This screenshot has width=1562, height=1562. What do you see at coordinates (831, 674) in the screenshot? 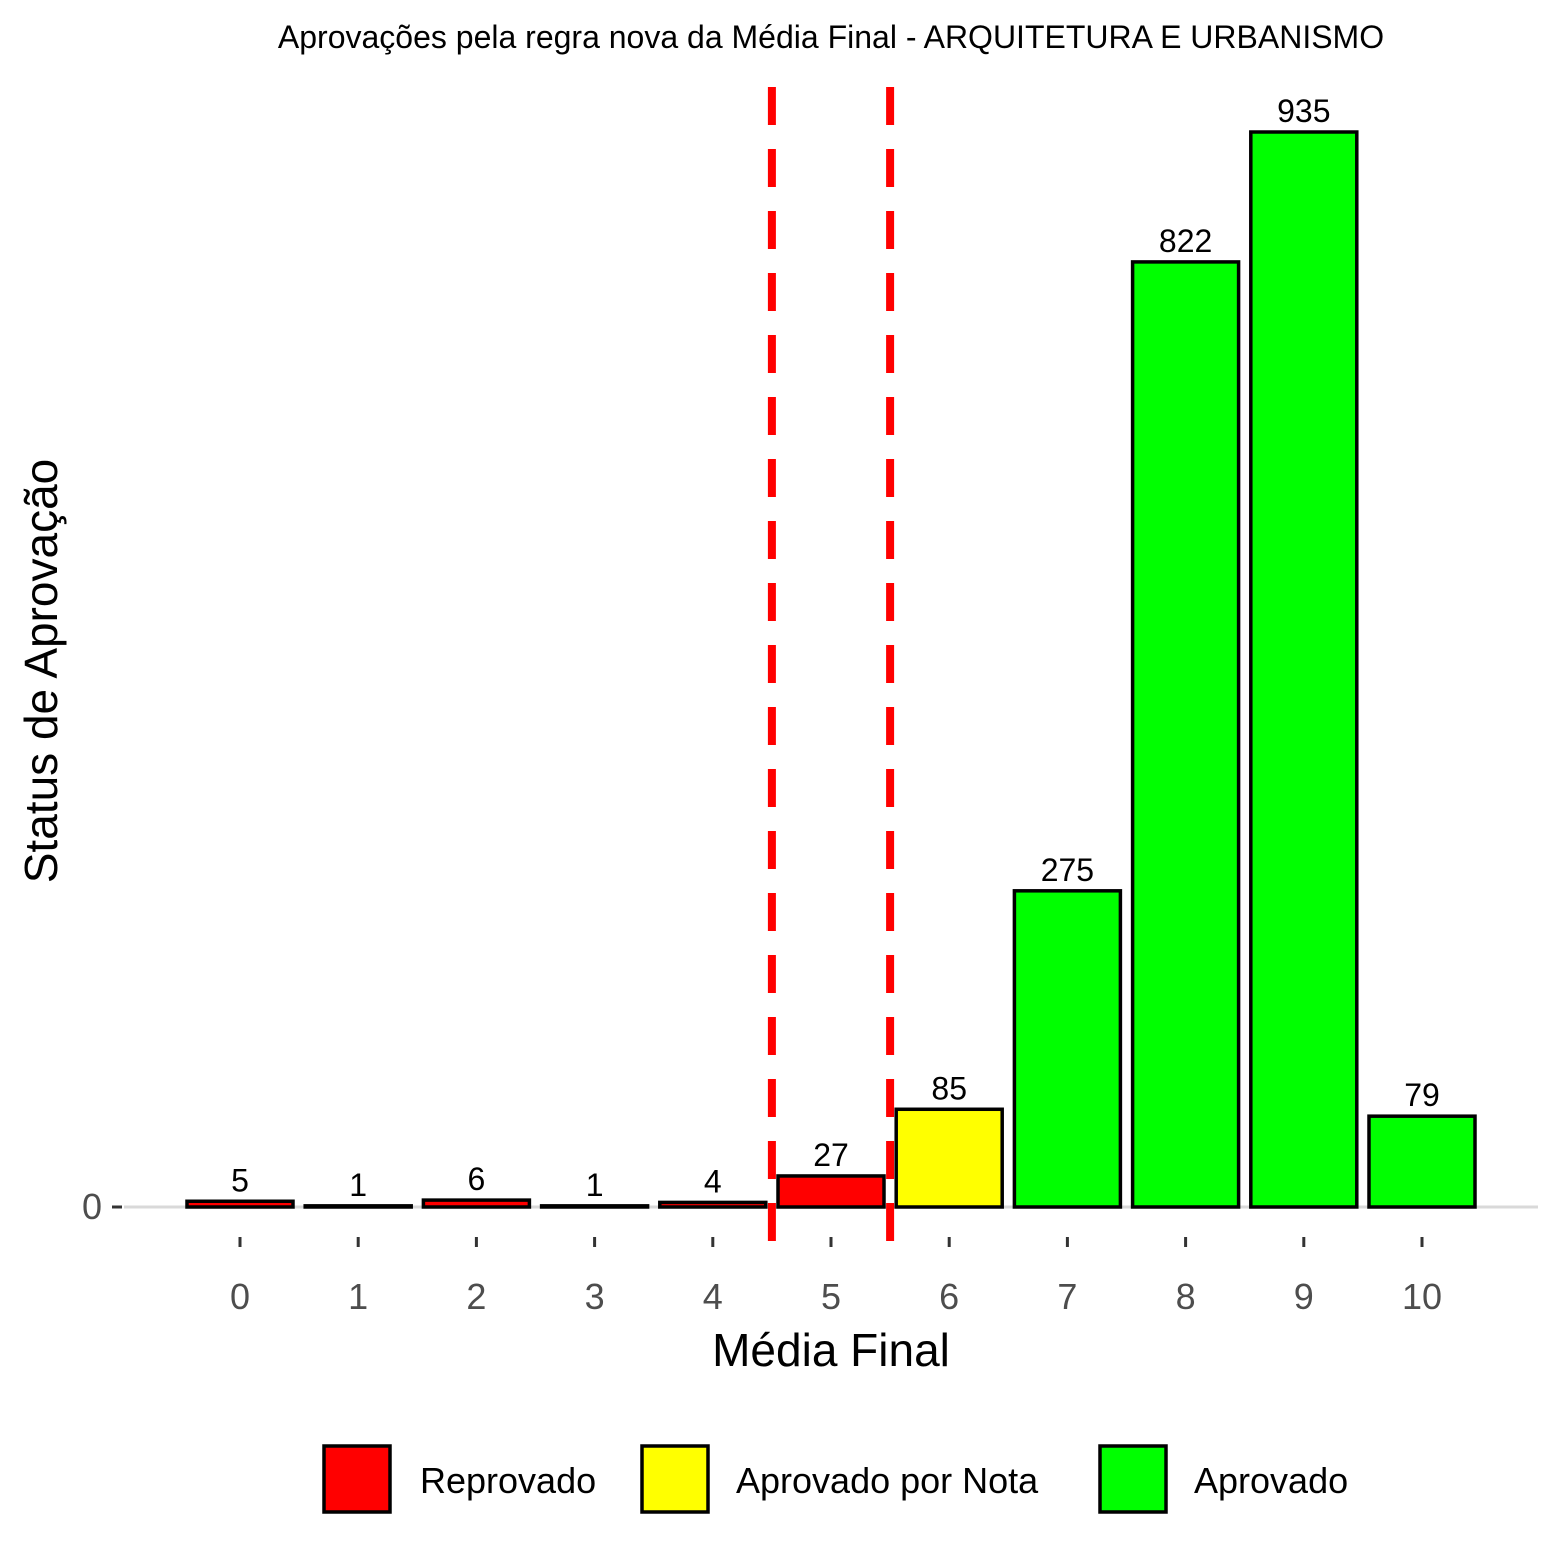
I see `reference-lines-layer` at bounding box center [831, 674].